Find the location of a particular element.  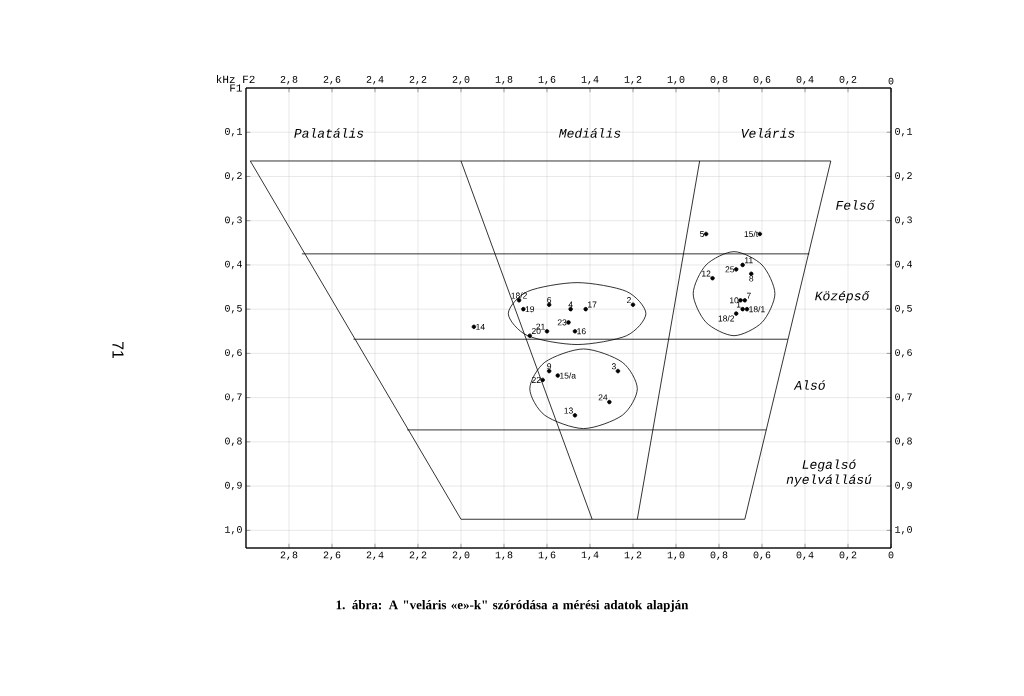

y-tick-label: 0,6 is located at coordinates (233, 353).